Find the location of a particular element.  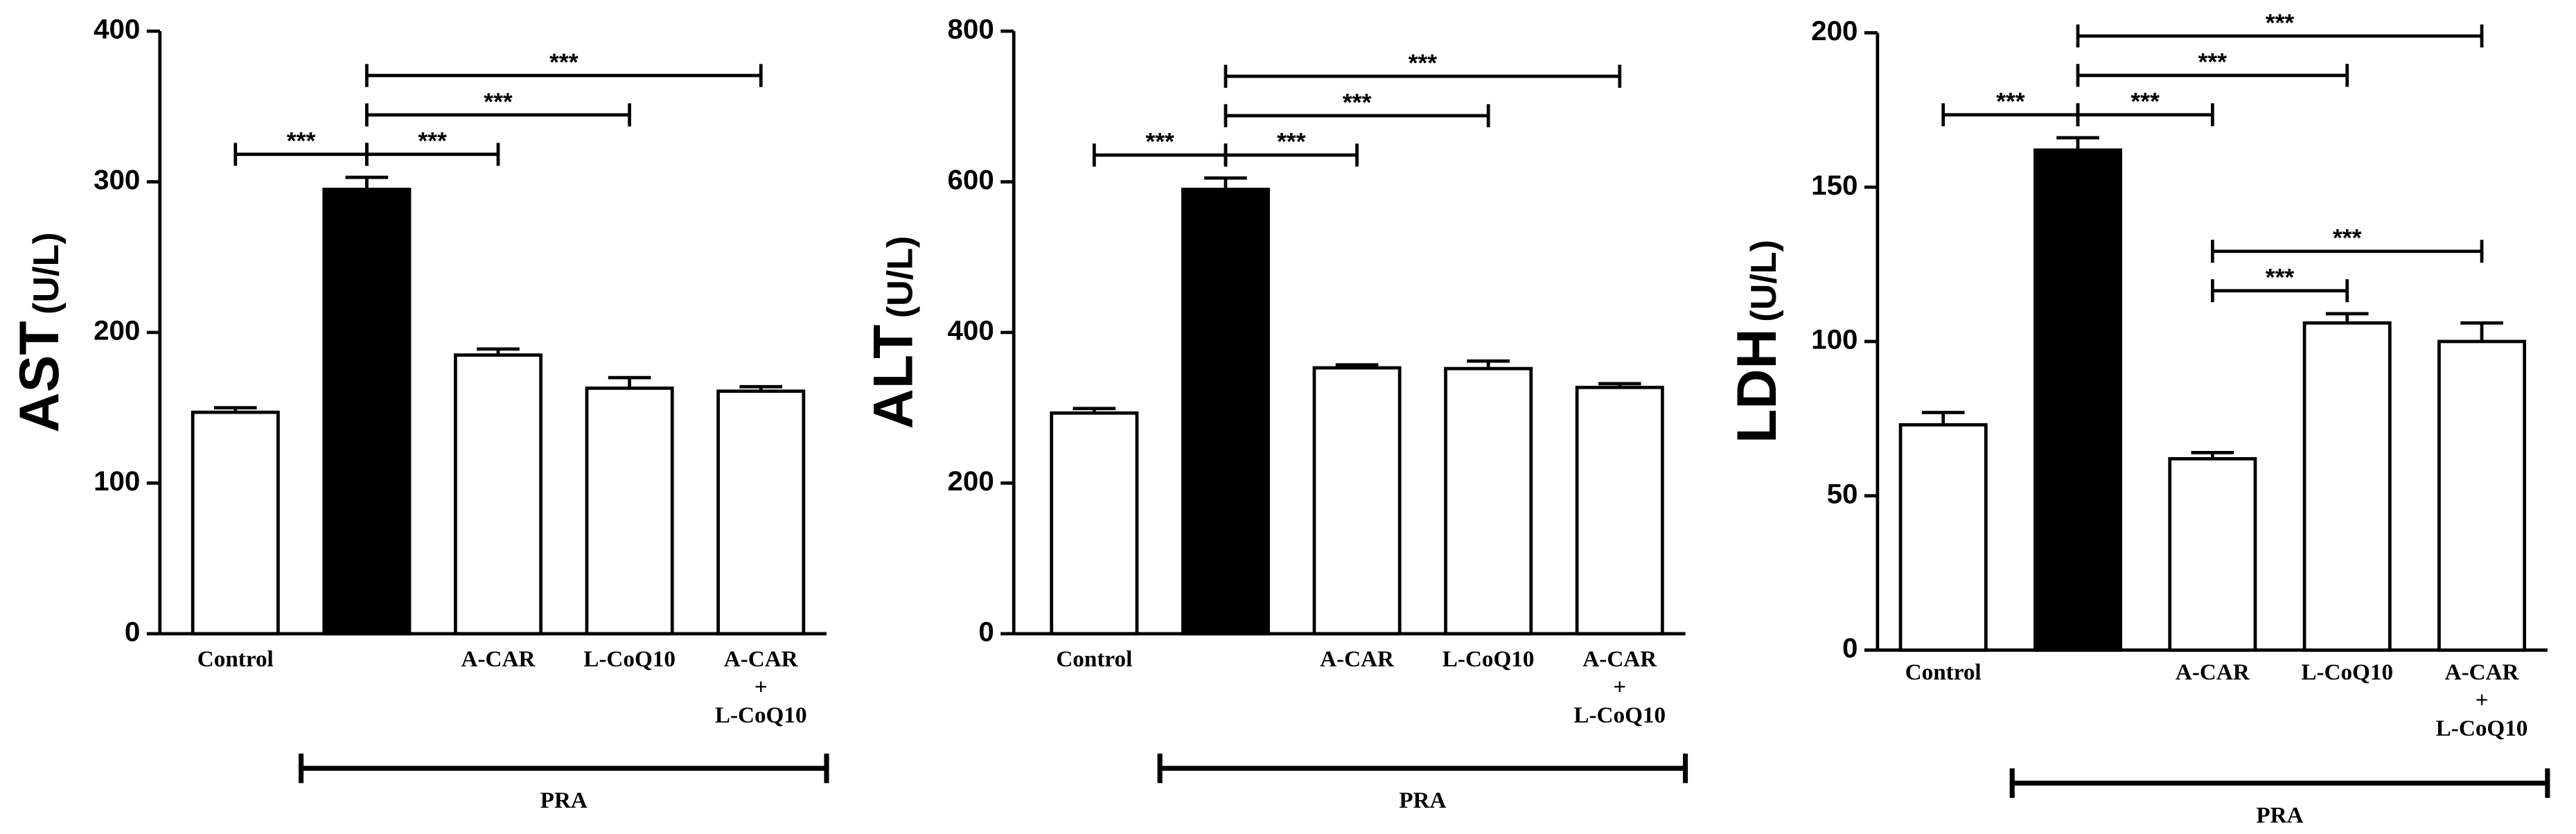

y-tick-label: 600 is located at coordinates (971, 180).